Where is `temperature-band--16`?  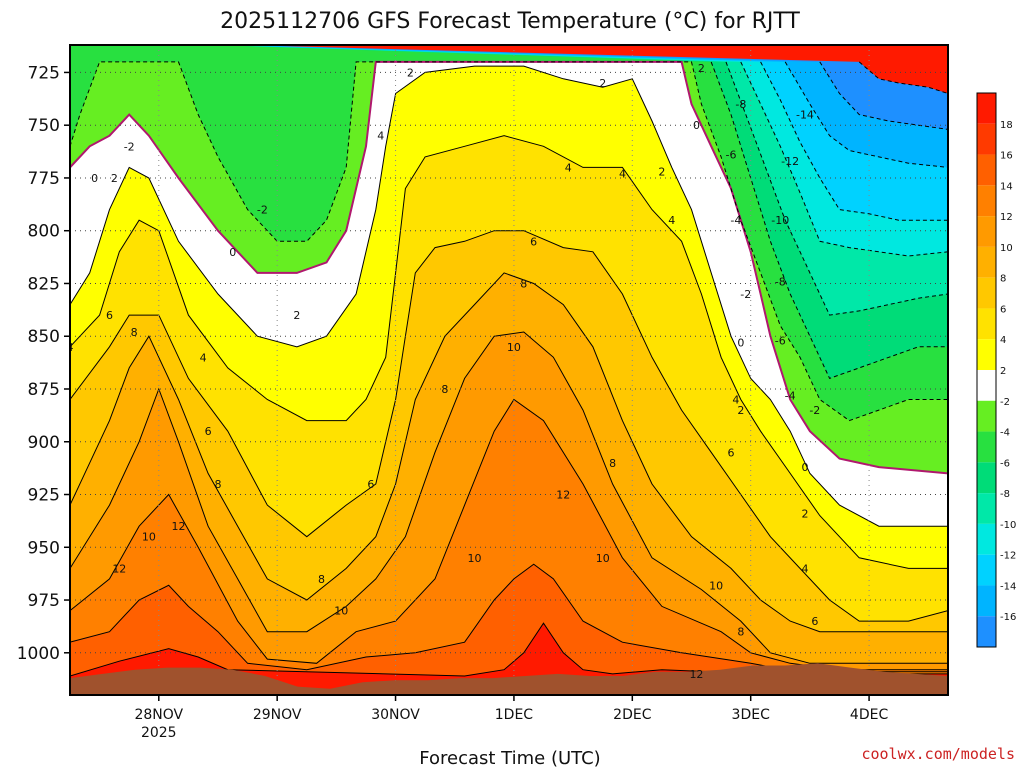
temperature-band--16 is located at coordinates (597, 69).